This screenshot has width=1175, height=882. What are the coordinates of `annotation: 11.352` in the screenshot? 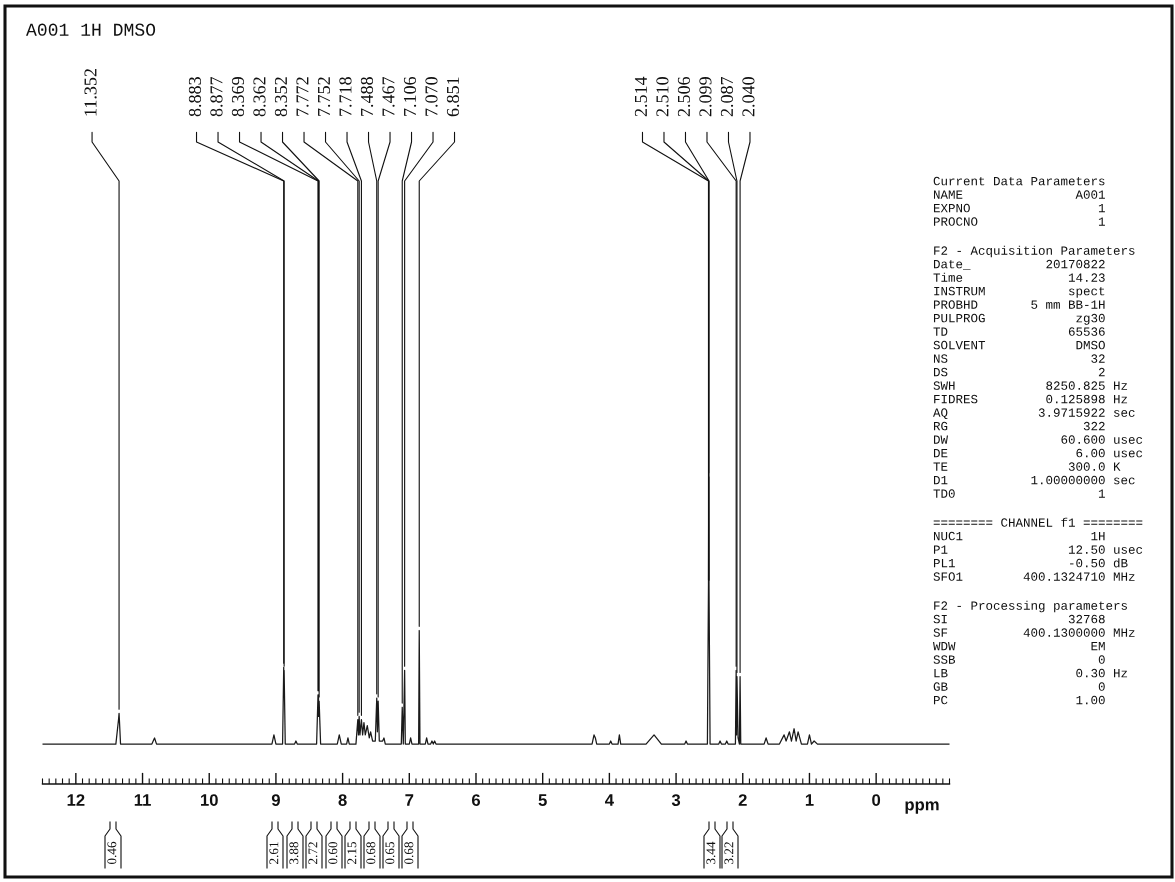 It's located at (90, 92).